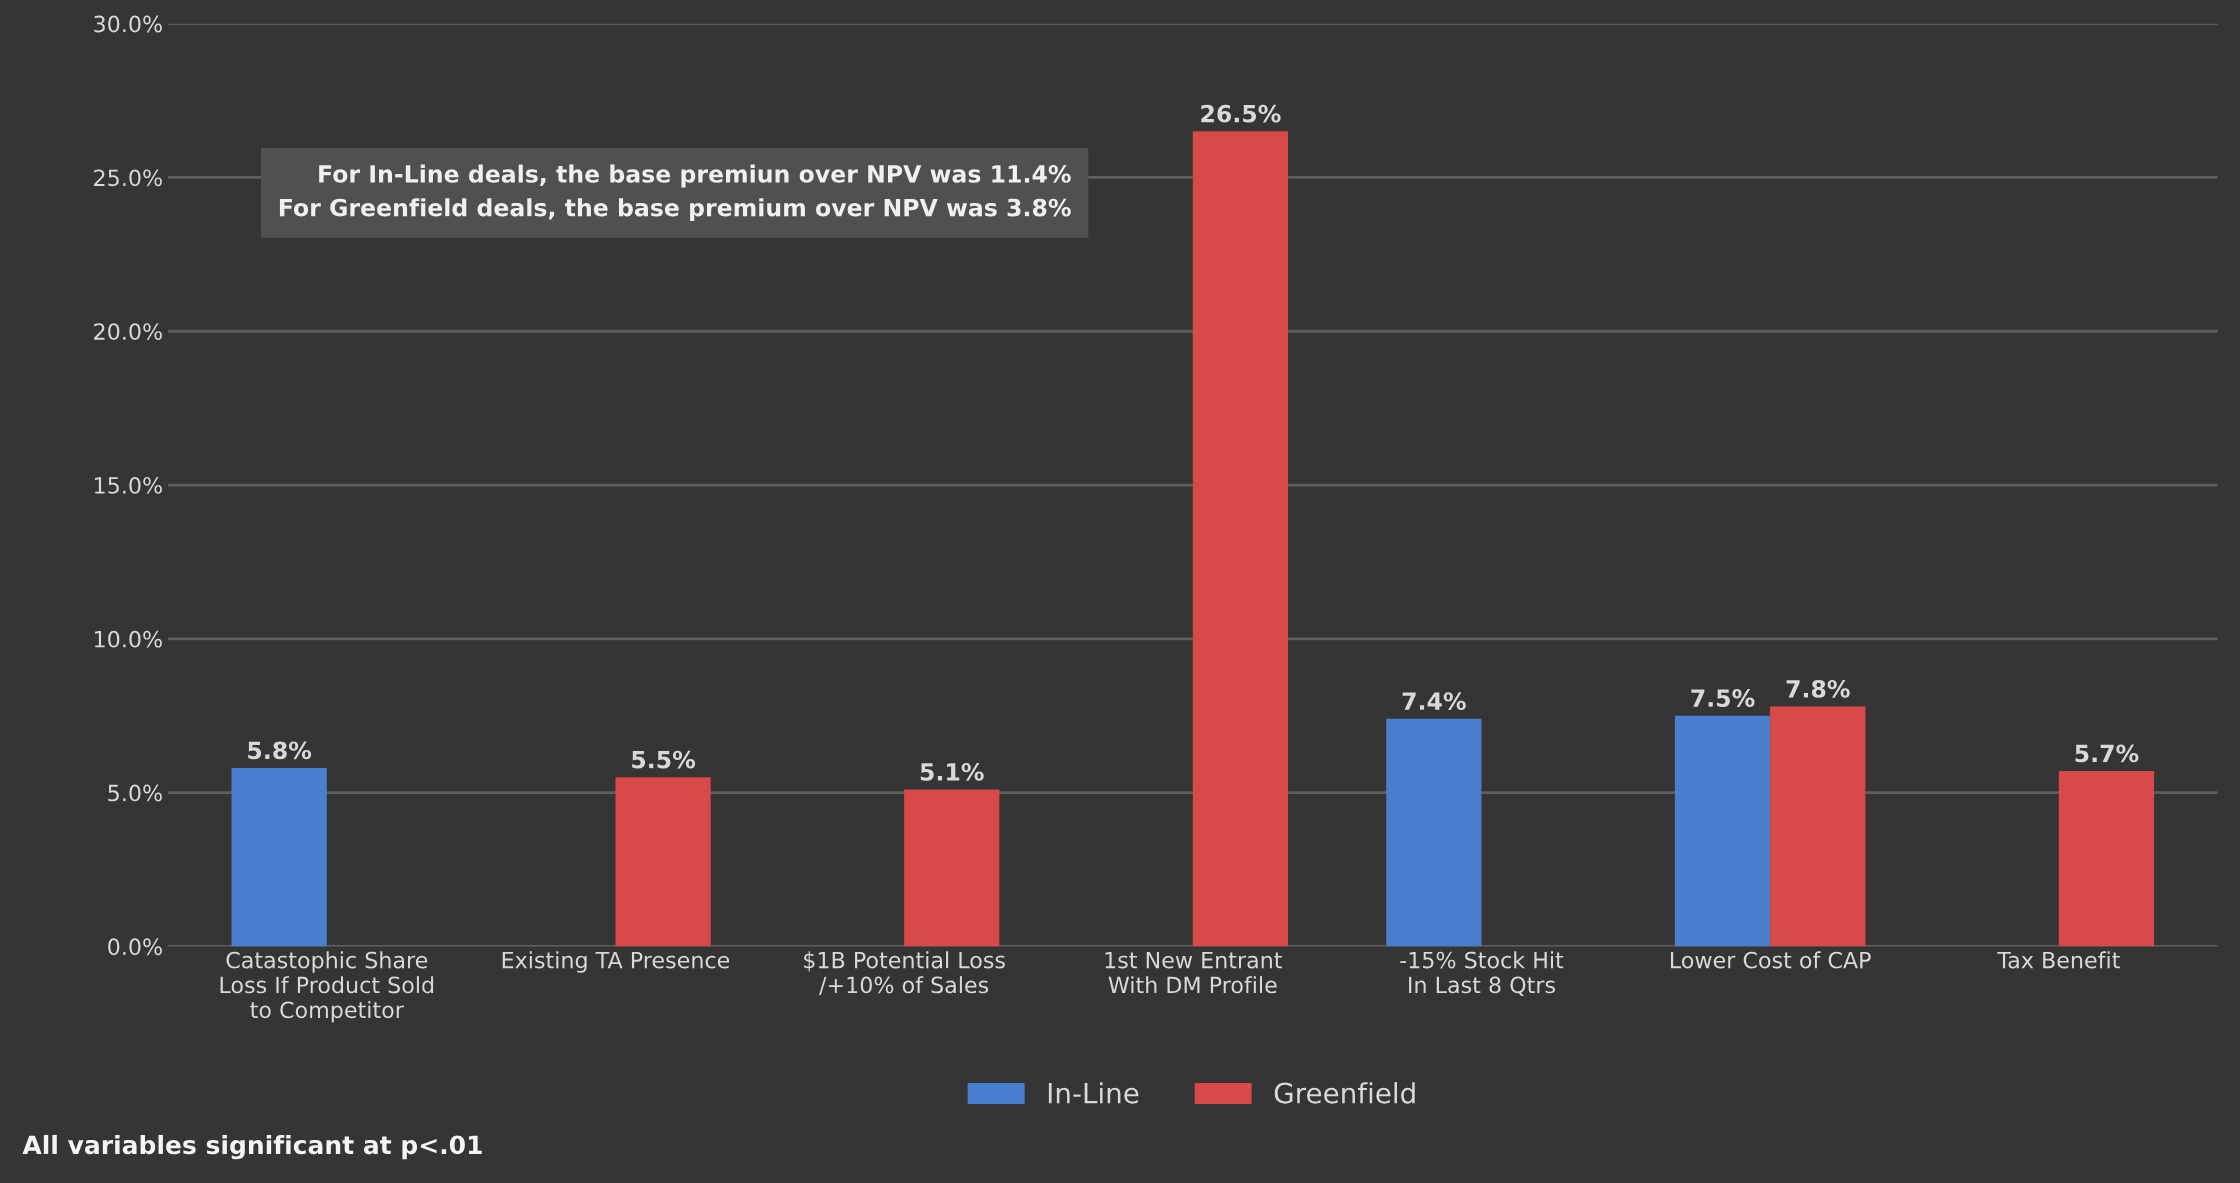  What do you see at coordinates (128, 178) in the screenshot?
I see `y-tick-label: 25.0%` at bounding box center [128, 178].